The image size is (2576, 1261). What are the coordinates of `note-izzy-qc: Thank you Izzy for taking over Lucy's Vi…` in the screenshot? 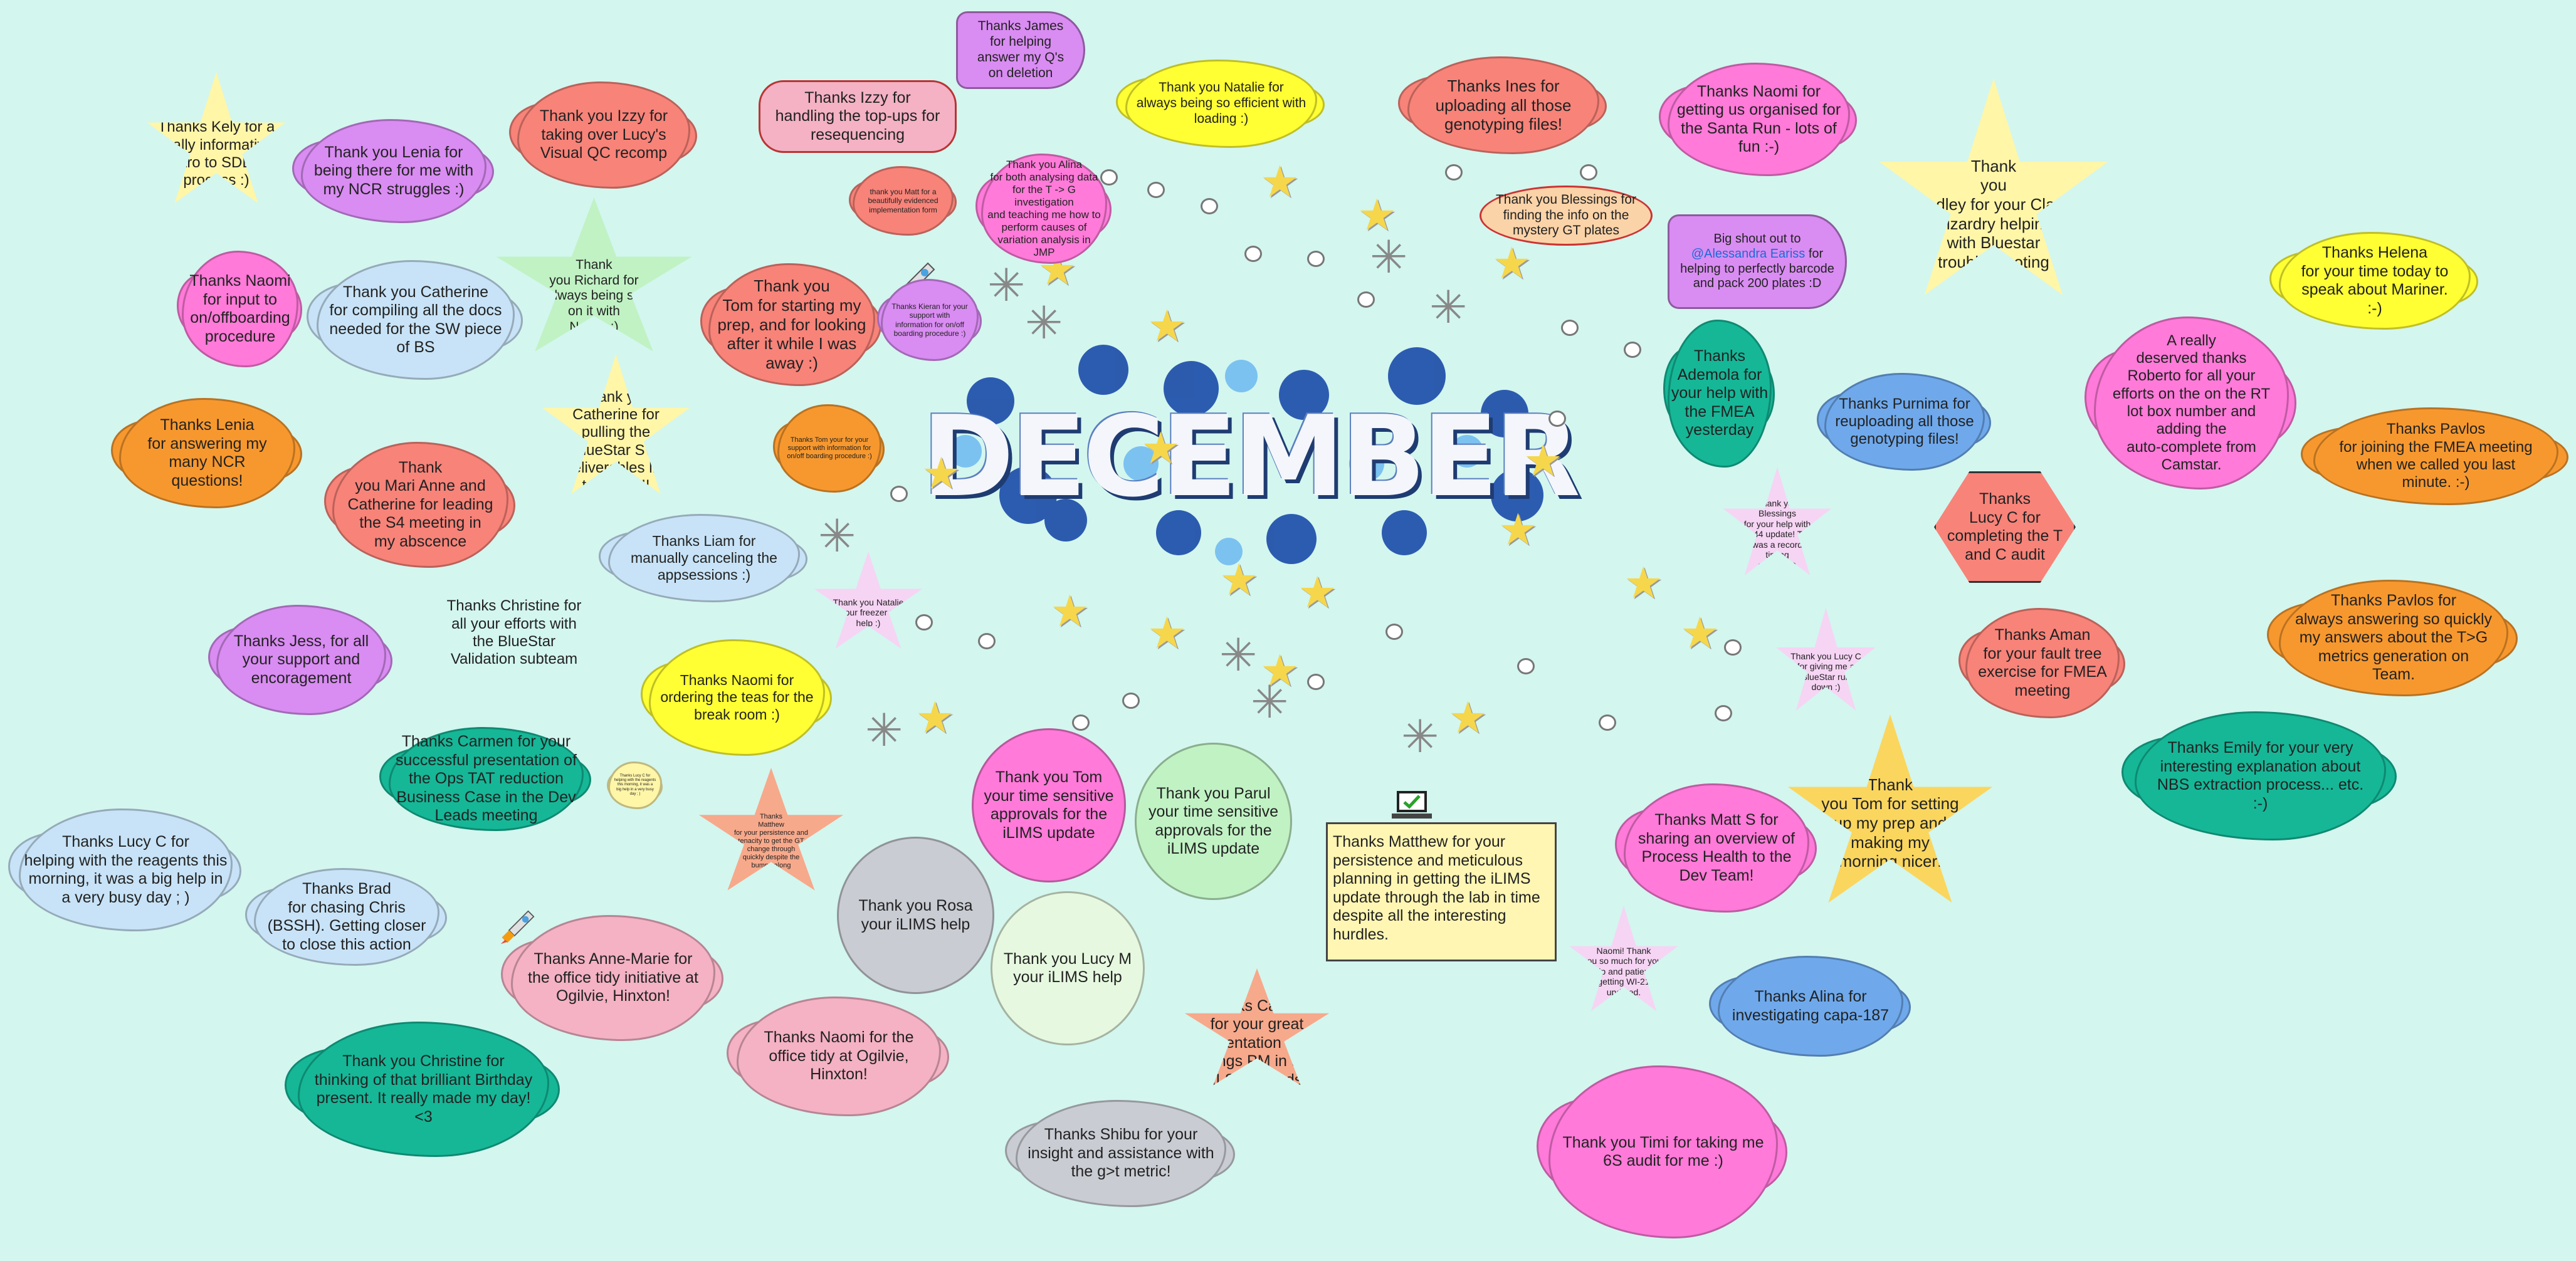 It's located at (602, 135).